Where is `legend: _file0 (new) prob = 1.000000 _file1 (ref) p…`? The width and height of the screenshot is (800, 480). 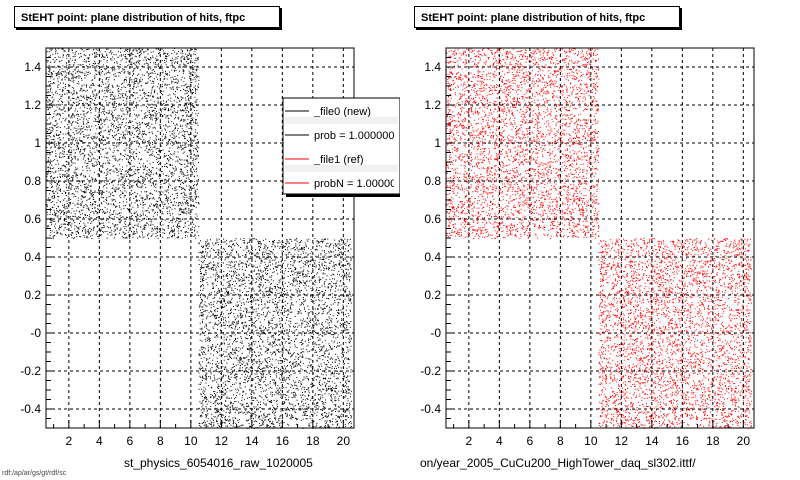 legend: _file0 (new) prob = 1.000000 _file1 (ref) p… is located at coordinates (341, 147).